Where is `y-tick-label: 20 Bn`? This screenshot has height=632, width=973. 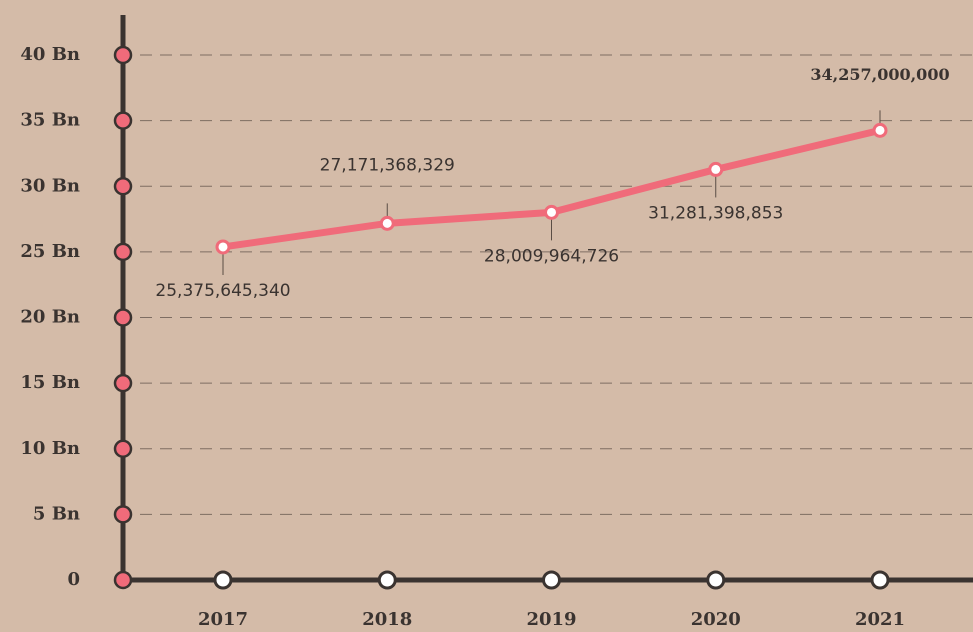
y-tick-label: 20 Bn is located at coordinates (50, 317).